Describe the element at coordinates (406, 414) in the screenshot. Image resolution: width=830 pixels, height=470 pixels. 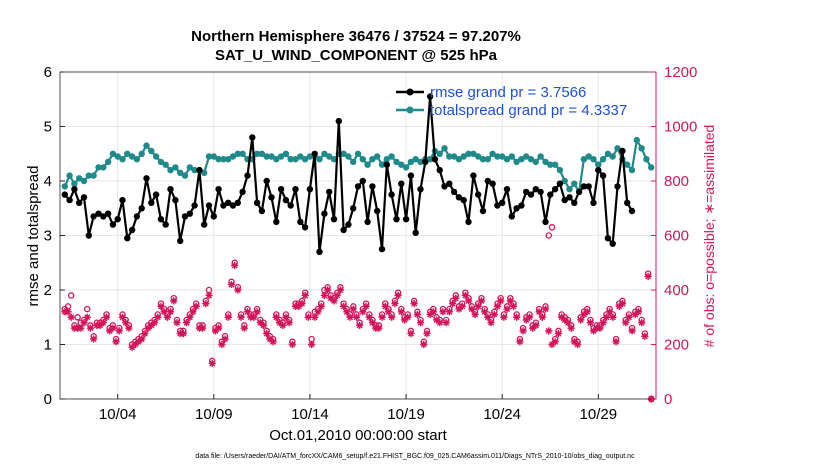
I see `x-tick-label-3: 10/19` at that location.